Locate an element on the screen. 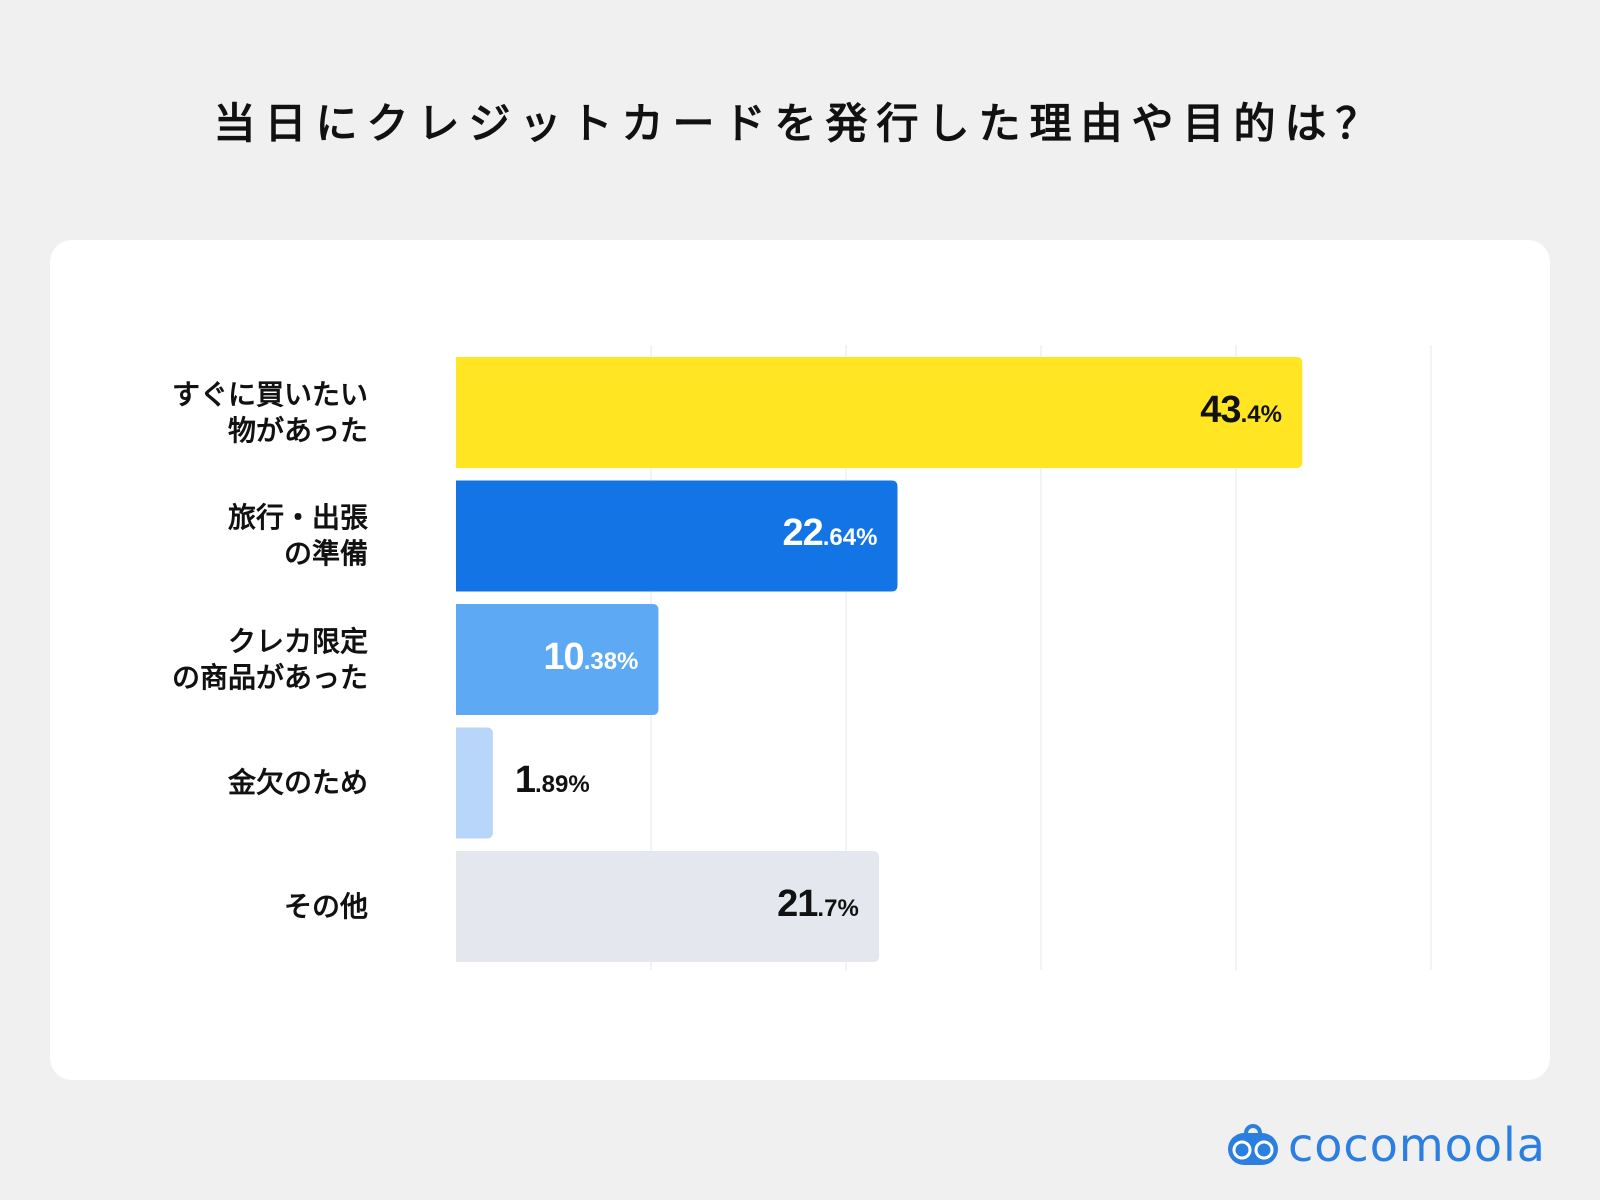  logo-text: cocomoola is located at coordinates (1417, 1145).